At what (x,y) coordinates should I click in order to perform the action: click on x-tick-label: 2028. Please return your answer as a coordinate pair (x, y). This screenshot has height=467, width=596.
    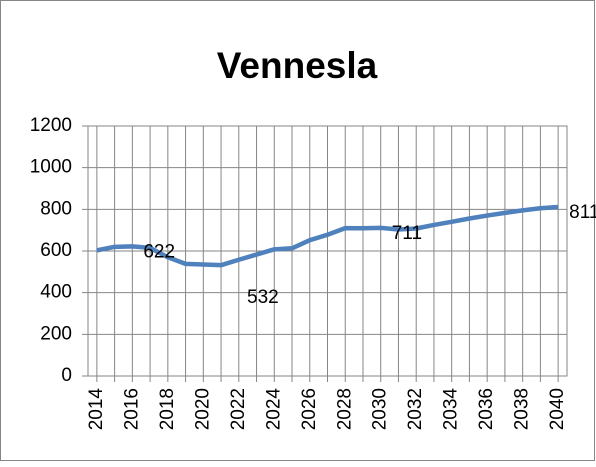
    Looking at the image, I should click on (344, 409).